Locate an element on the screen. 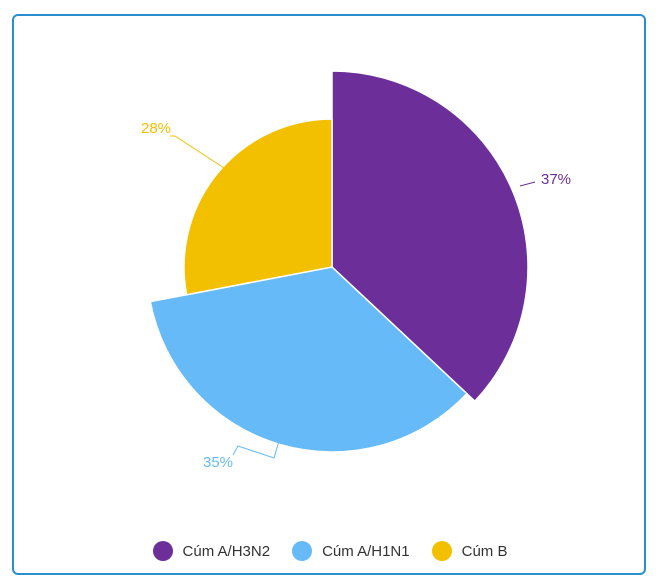  legend-swatch-b is located at coordinates (441, 551).